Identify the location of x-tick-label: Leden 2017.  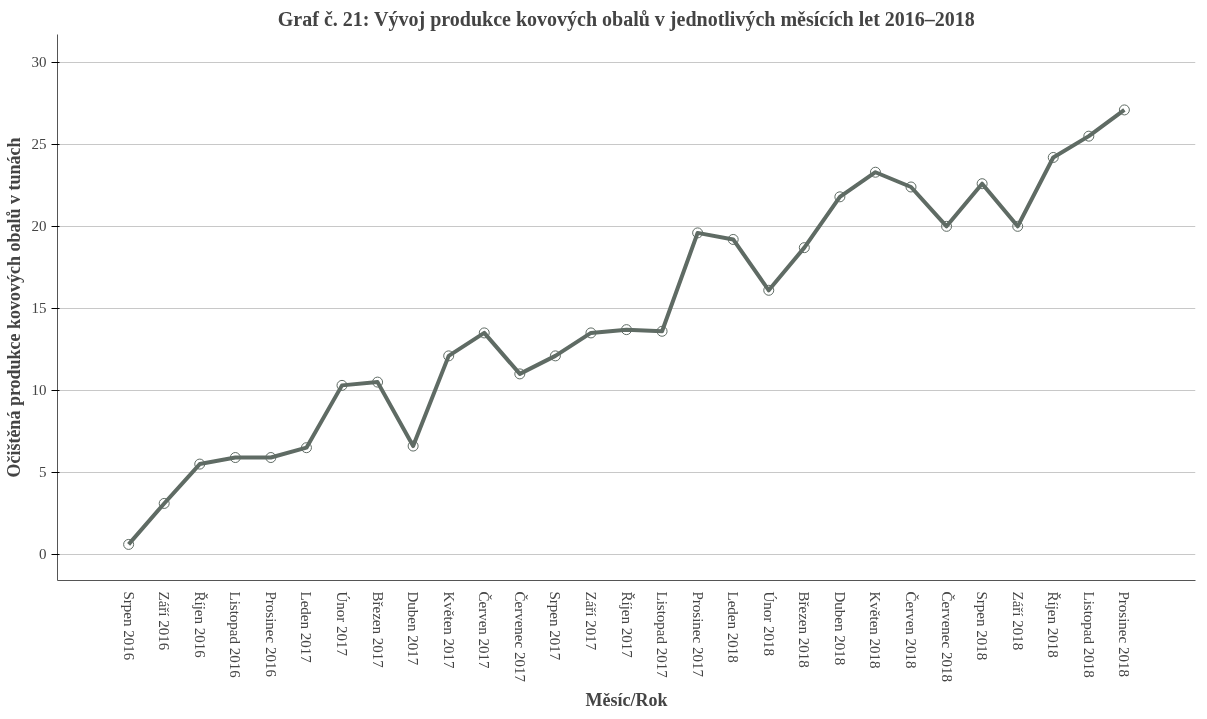
(306, 627).